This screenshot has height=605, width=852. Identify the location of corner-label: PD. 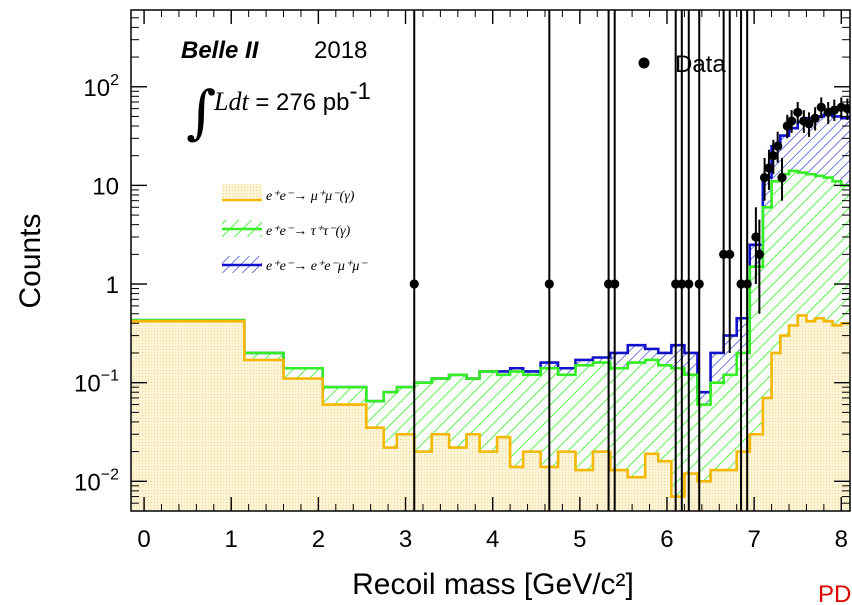
(834, 593).